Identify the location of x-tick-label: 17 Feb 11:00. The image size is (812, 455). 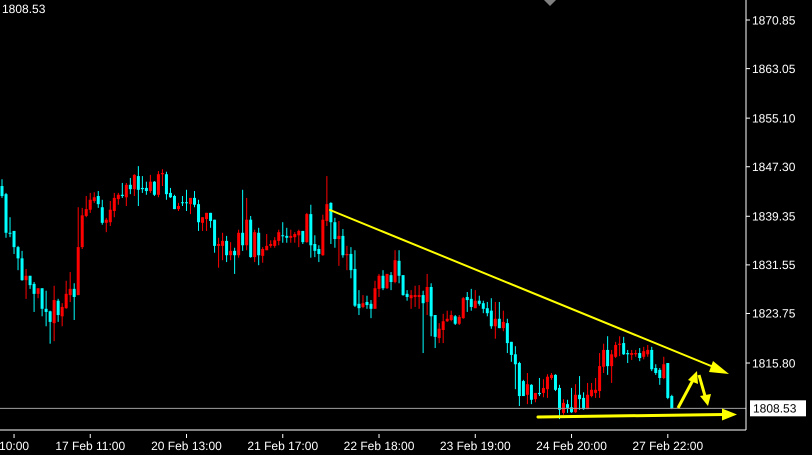
(90, 446).